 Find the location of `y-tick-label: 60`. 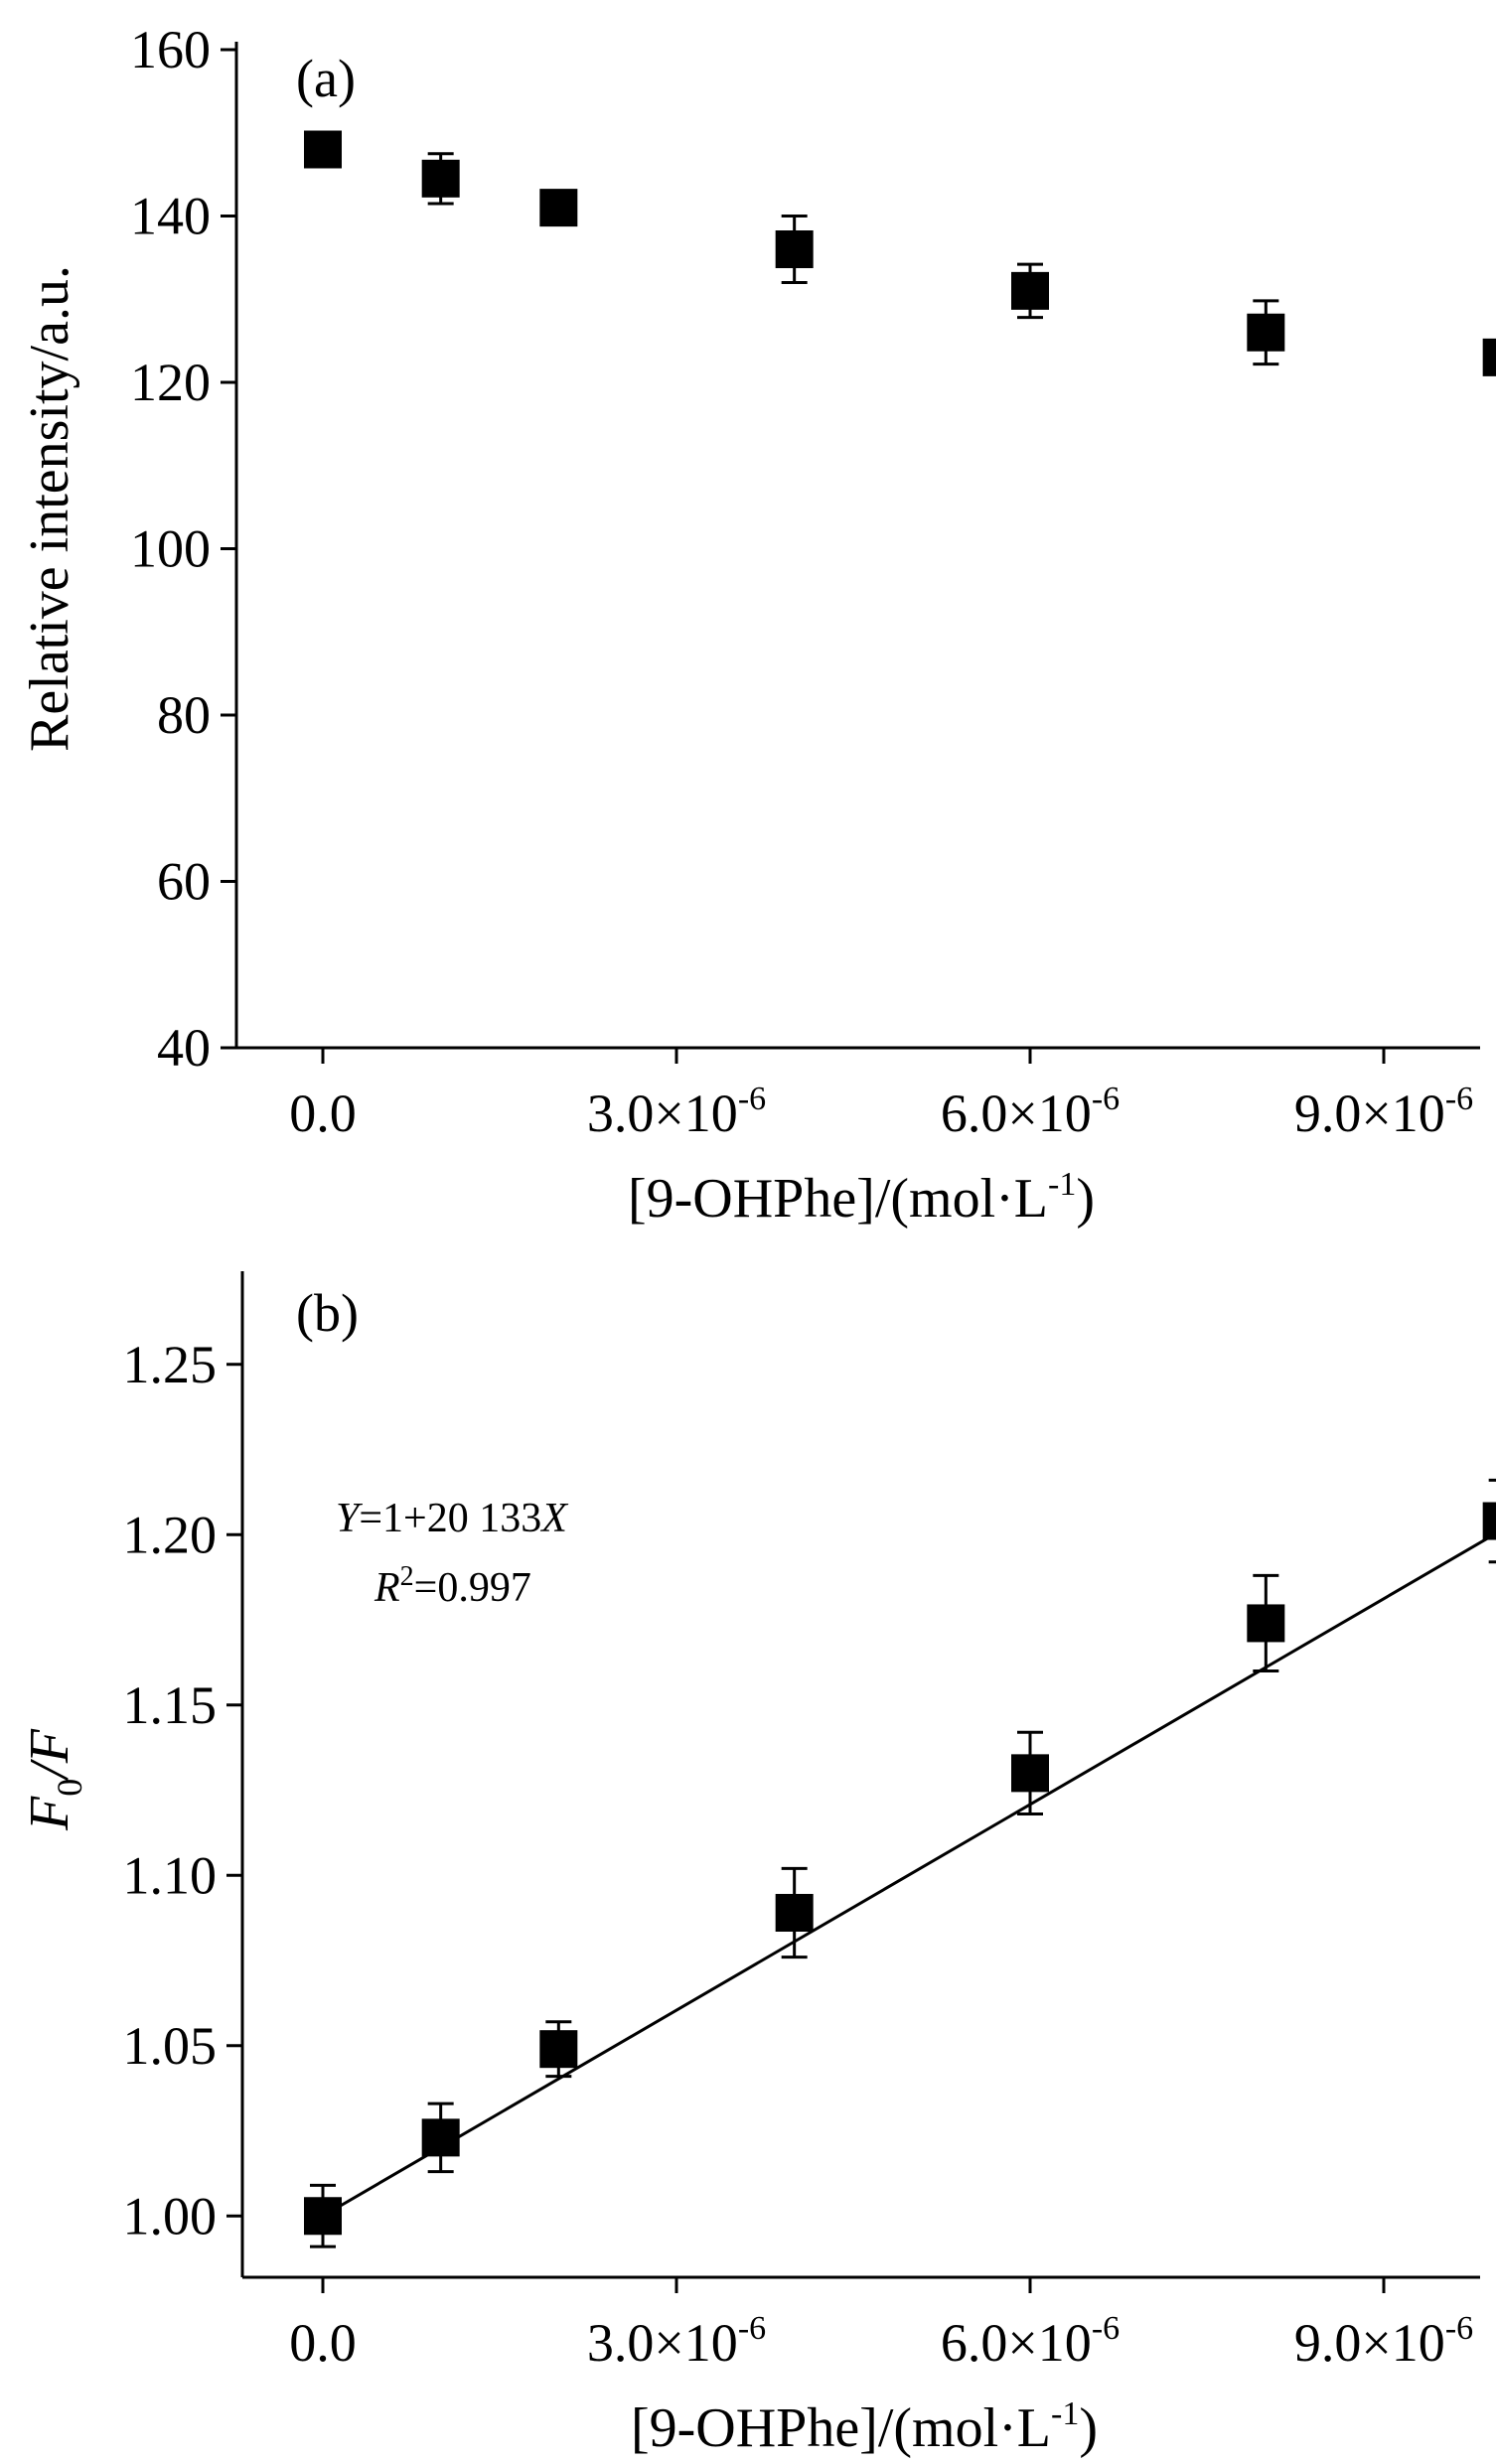

y-tick-label: 60 is located at coordinates (184, 882).